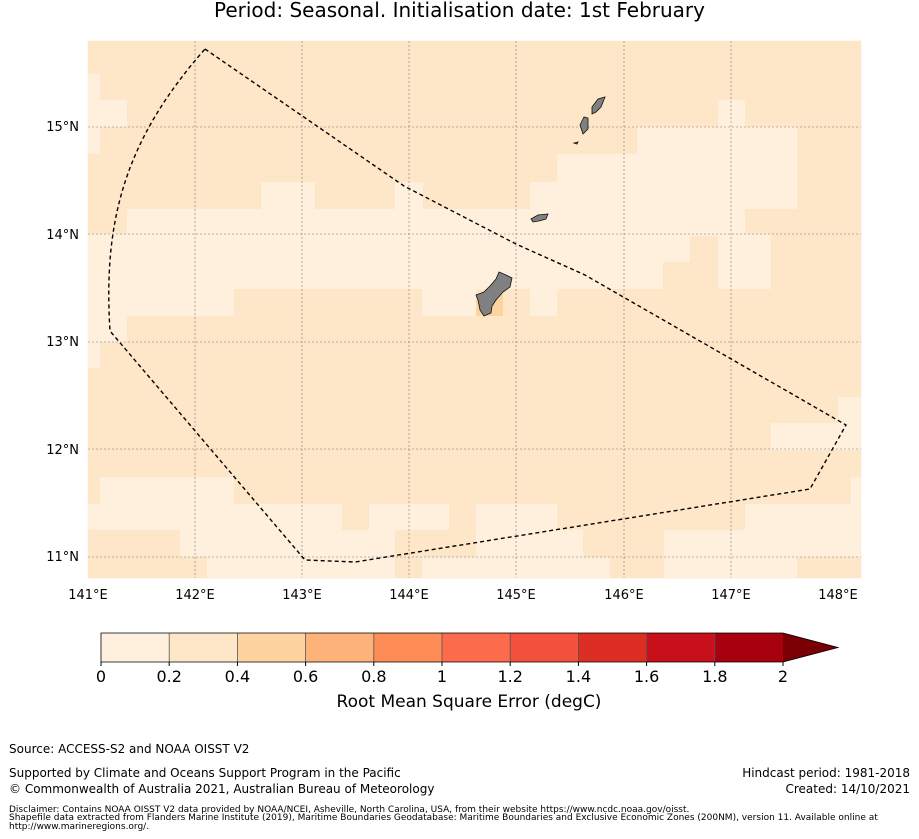 The image size is (919, 839). What do you see at coordinates (810, 647) in the screenshot?
I see `colorbar-extend-arrow` at bounding box center [810, 647].